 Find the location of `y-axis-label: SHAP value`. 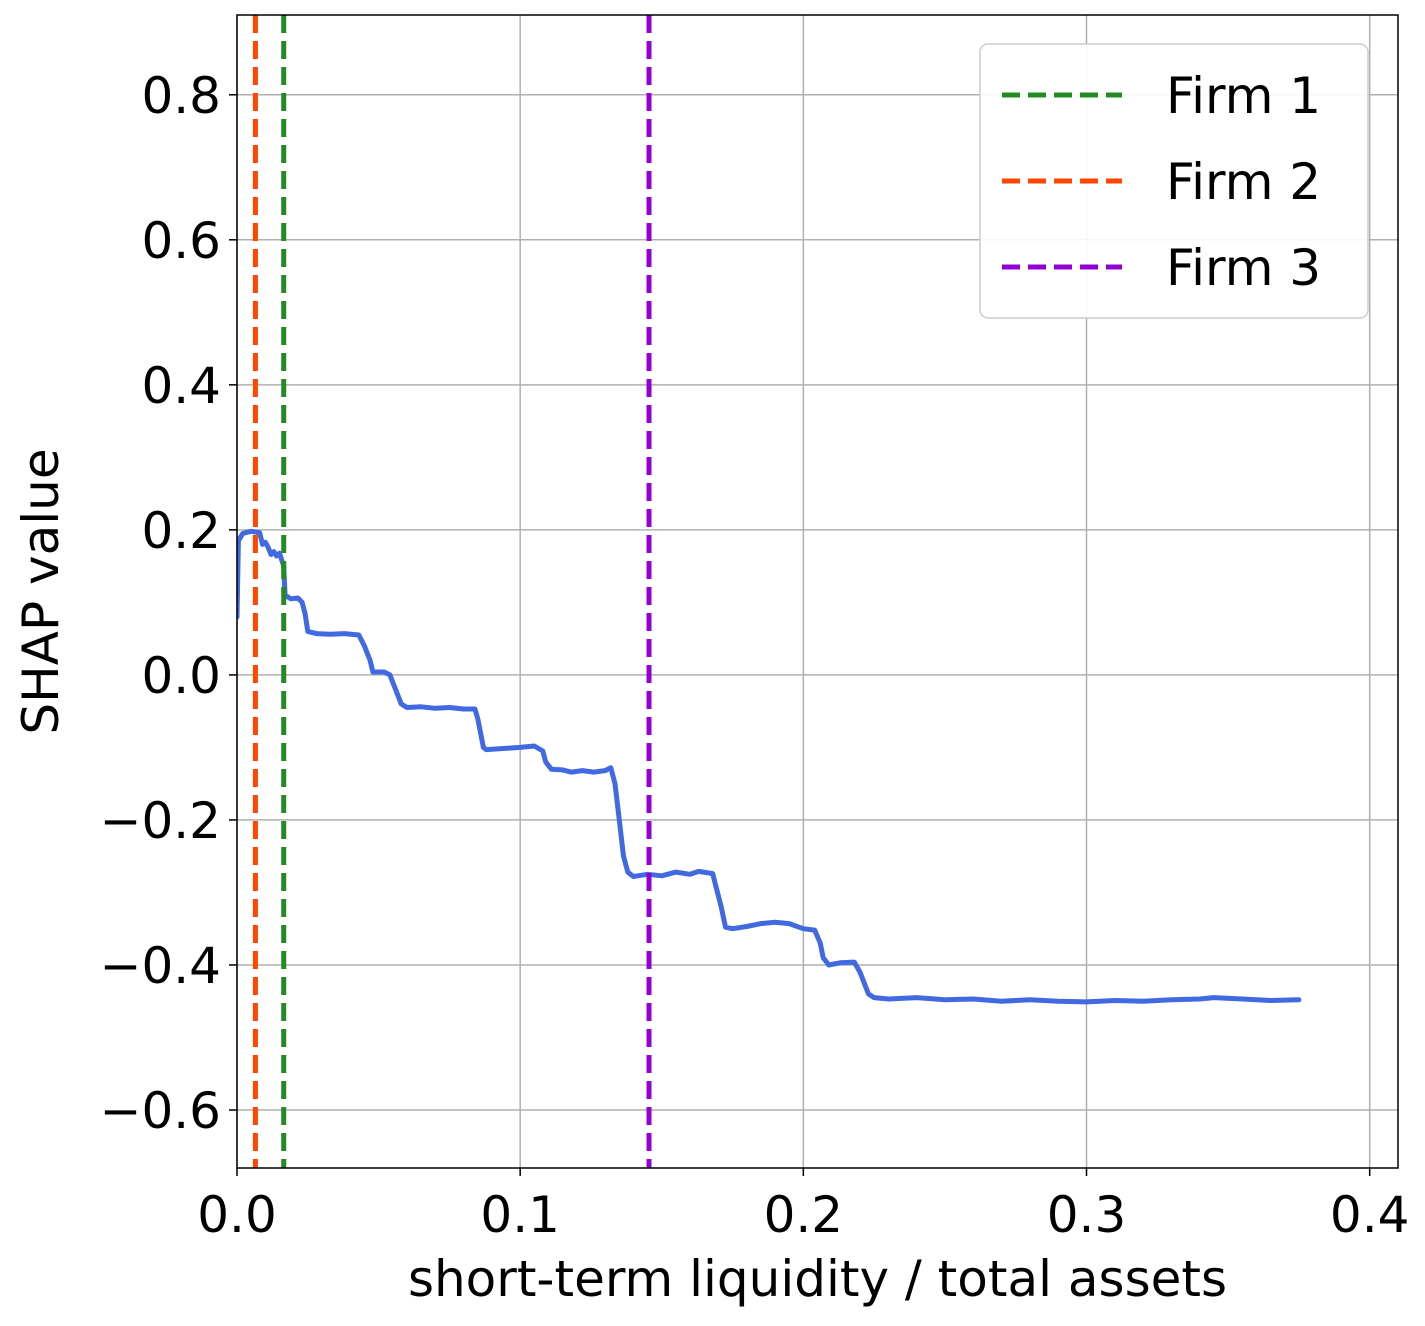

y-axis-label: SHAP value is located at coordinates (41, 591).